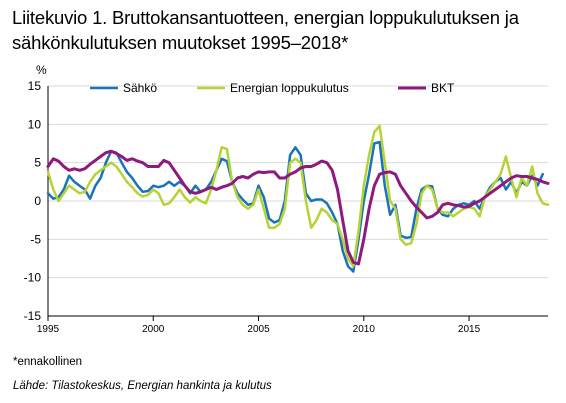 This screenshot has width=566, height=403. Describe the element at coordinates (140, 88) in the screenshot. I see `legend-label: Sähkö` at that location.